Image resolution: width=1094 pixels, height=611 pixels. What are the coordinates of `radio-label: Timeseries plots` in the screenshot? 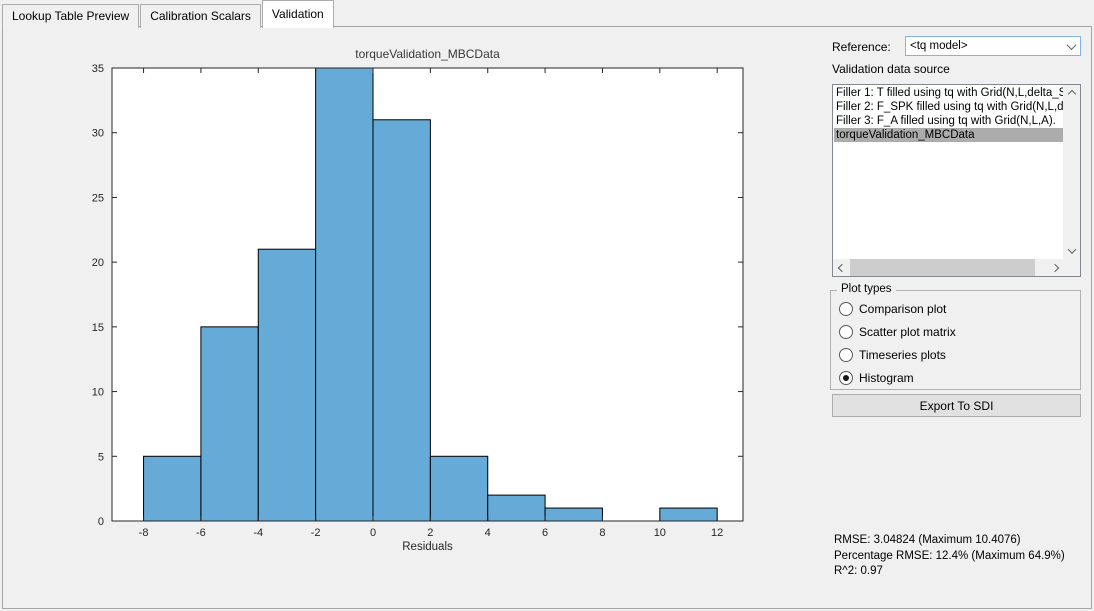 It's located at (902, 355).